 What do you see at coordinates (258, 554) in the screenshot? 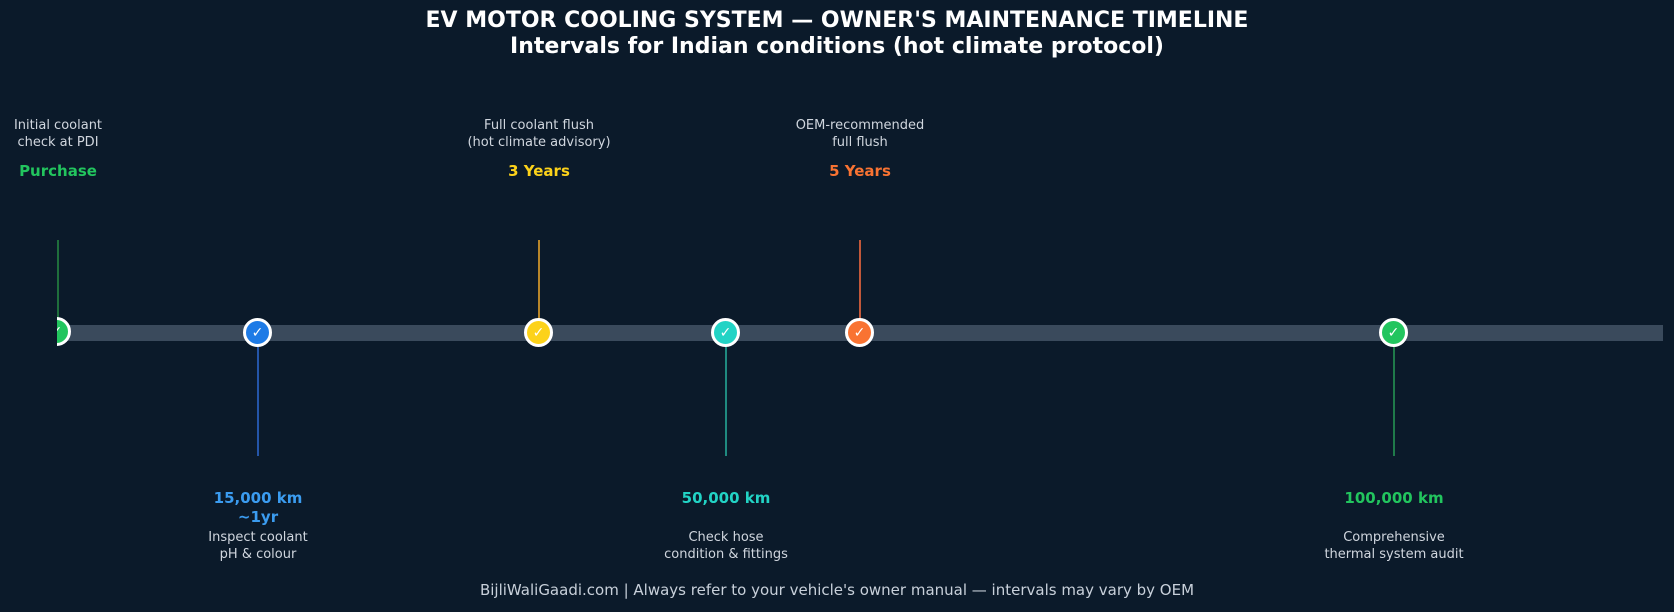
I see `milestone-desc-line2: pH & colour` at bounding box center [258, 554].